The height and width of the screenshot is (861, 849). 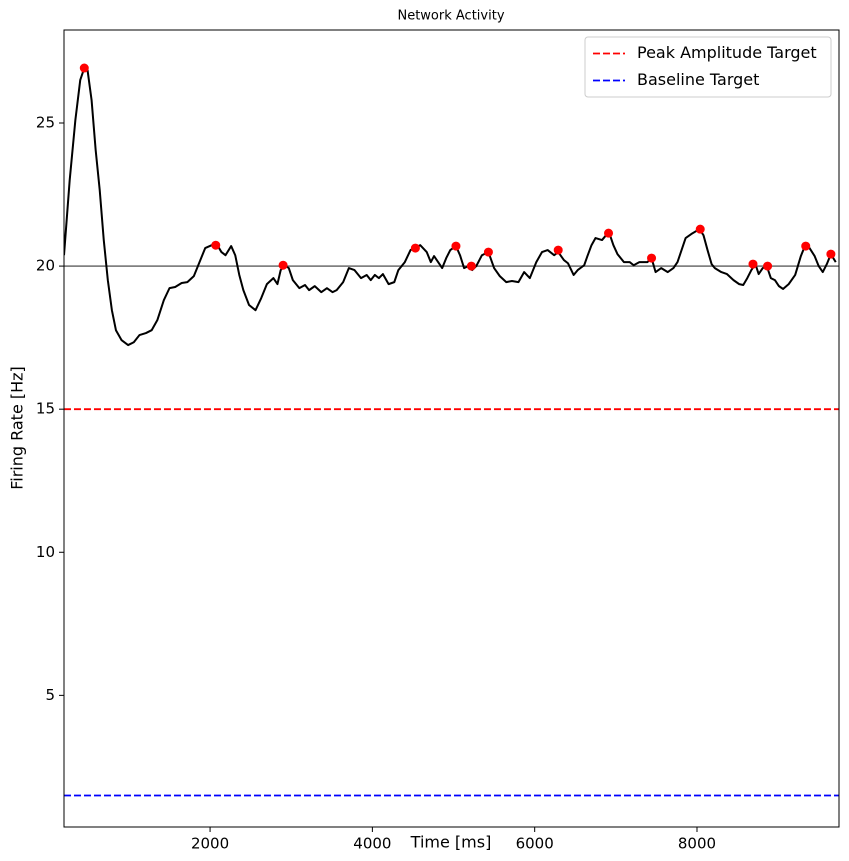 I want to click on chart-title: Network Activity, so click(x=450, y=16).